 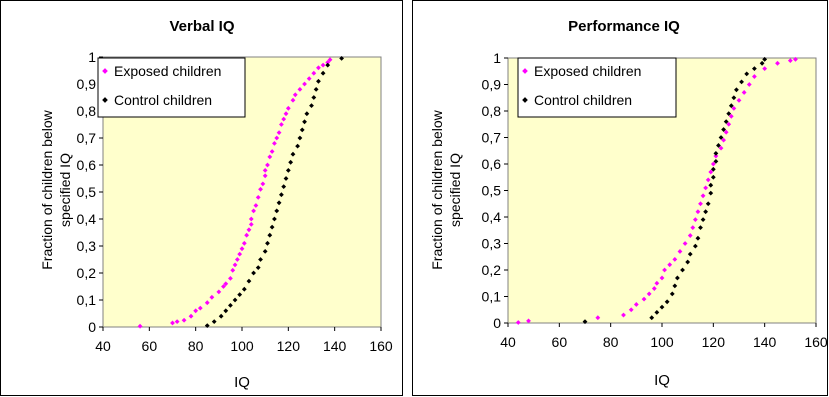 I want to click on y-tick-label: 0,5, so click(x=492, y=191).